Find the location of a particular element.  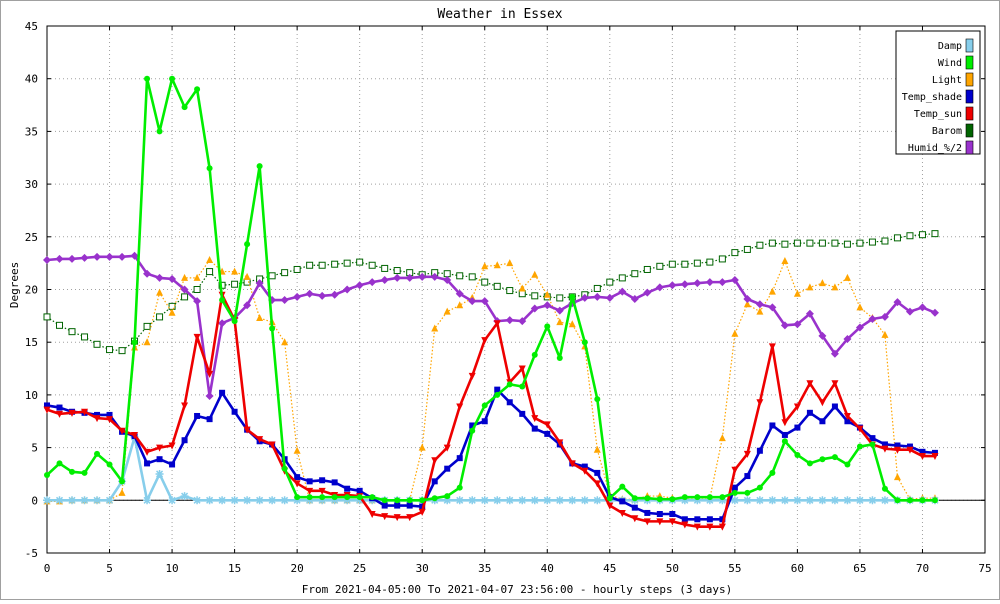

x-tick-label: 10 is located at coordinates (171, 568).